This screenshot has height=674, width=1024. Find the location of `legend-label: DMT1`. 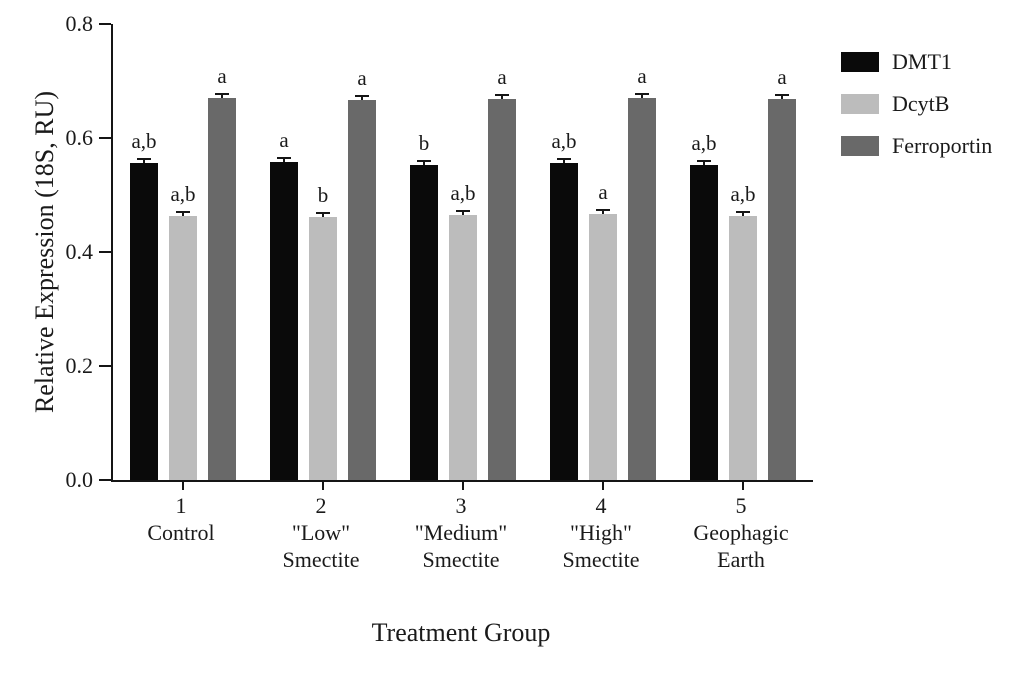

legend-label: DMT1 is located at coordinates (922, 61).